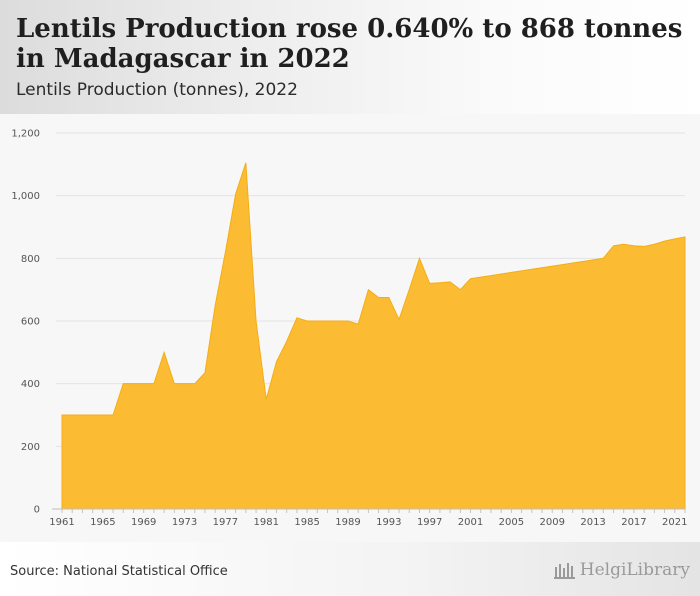  Describe the element at coordinates (634, 570) in the screenshot. I see `brand-name: HelgiLibrary` at that location.